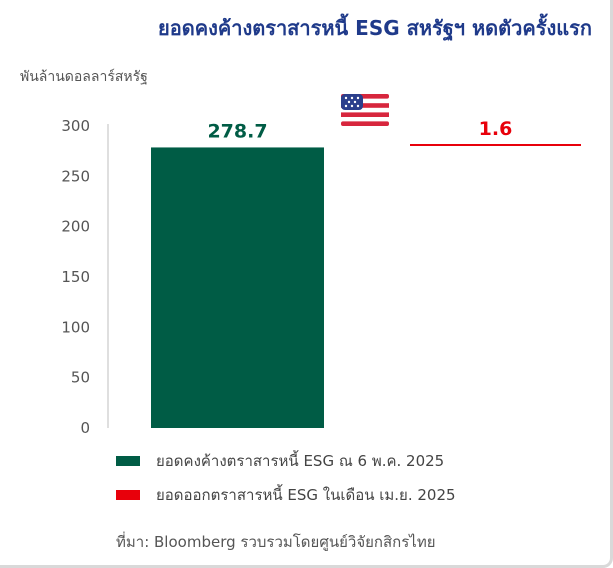 The width and height of the screenshot is (613, 568). What do you see at coordinates (496, 129) in the screenshot?
I see `data-label-issuance: 1.6` at bounding box center [496, 129].